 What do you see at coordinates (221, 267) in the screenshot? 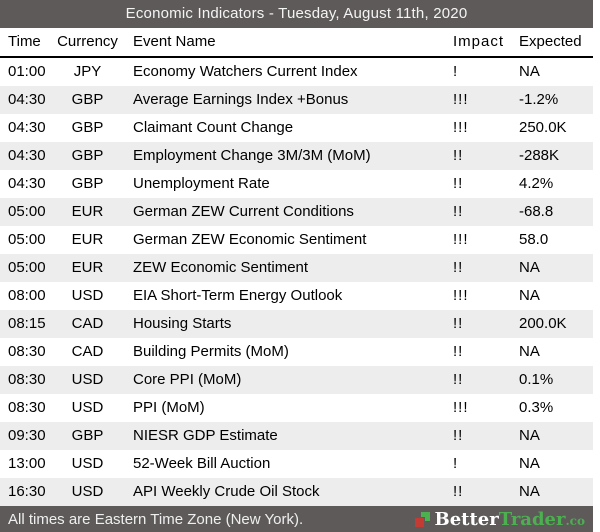
I see `cell-event: ZEW Economic Sentiment` at bounding box center [221, 267].